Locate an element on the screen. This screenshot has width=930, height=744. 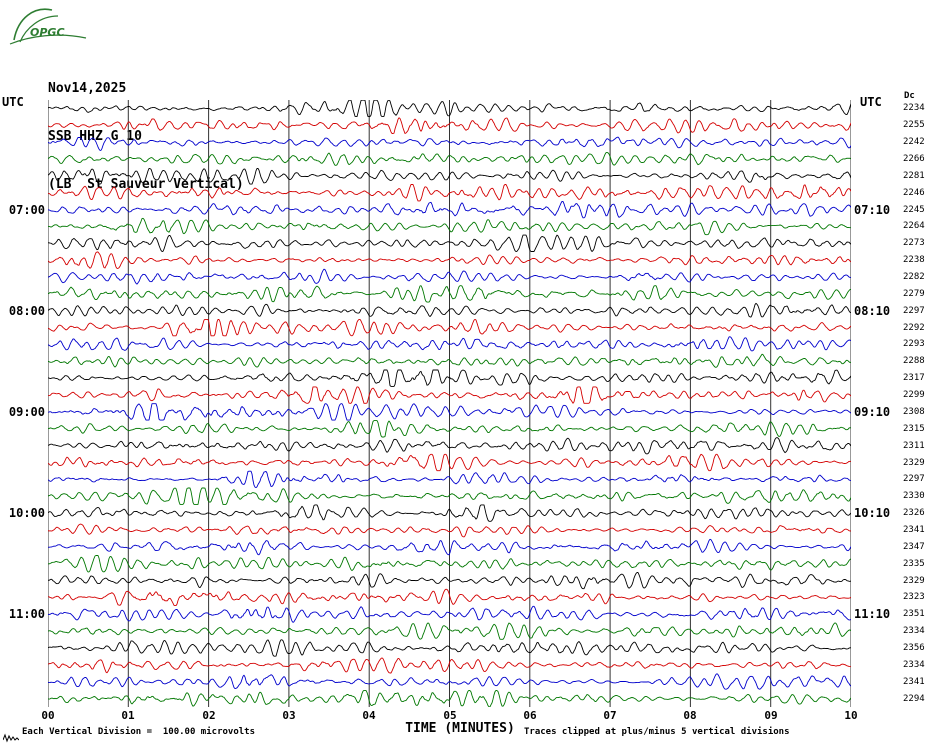
dc-value: 2281 is located at coordinates (914, 176).